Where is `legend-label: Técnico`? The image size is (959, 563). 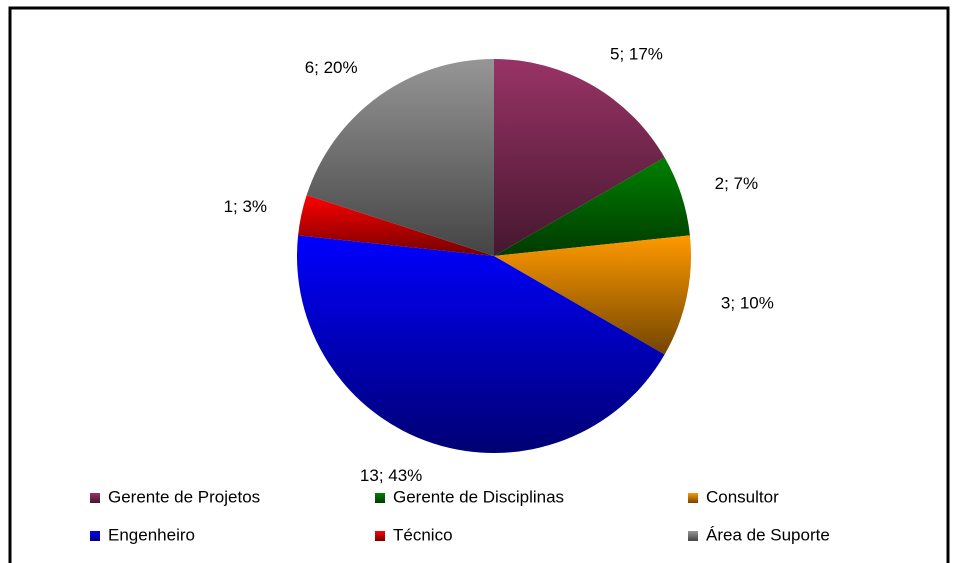
legend-label: Técnico is located at coordinates (423, 534).